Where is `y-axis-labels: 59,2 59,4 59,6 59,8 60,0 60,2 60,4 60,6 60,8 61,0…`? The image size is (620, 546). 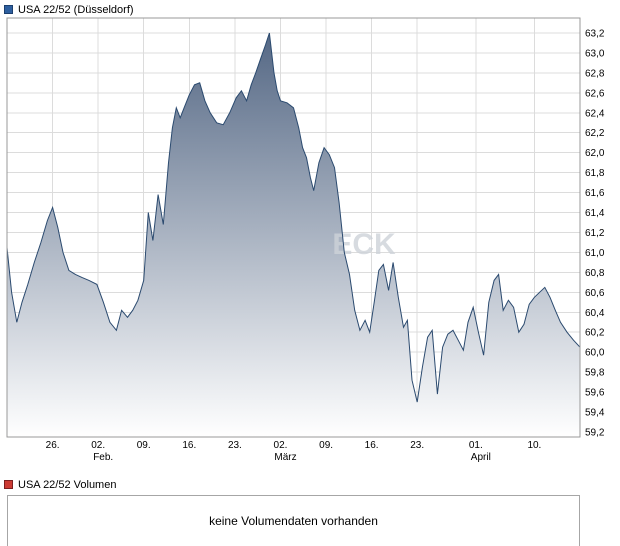
y-axis-labels: 59,2 59,4 59,6 59,8 60,0 60,2 60,4 60,6 60,8 61,0… is located at coordinates (595, 234).